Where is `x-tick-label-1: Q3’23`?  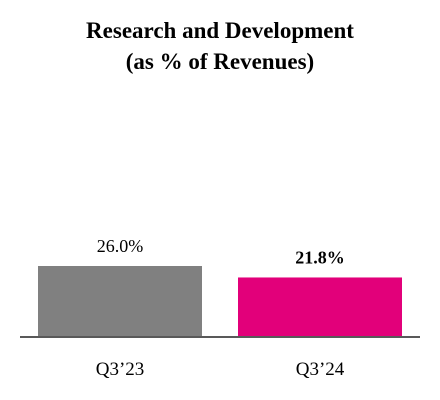
x-tick-label-1: Q3’23 is located at coordinates (120, 369).